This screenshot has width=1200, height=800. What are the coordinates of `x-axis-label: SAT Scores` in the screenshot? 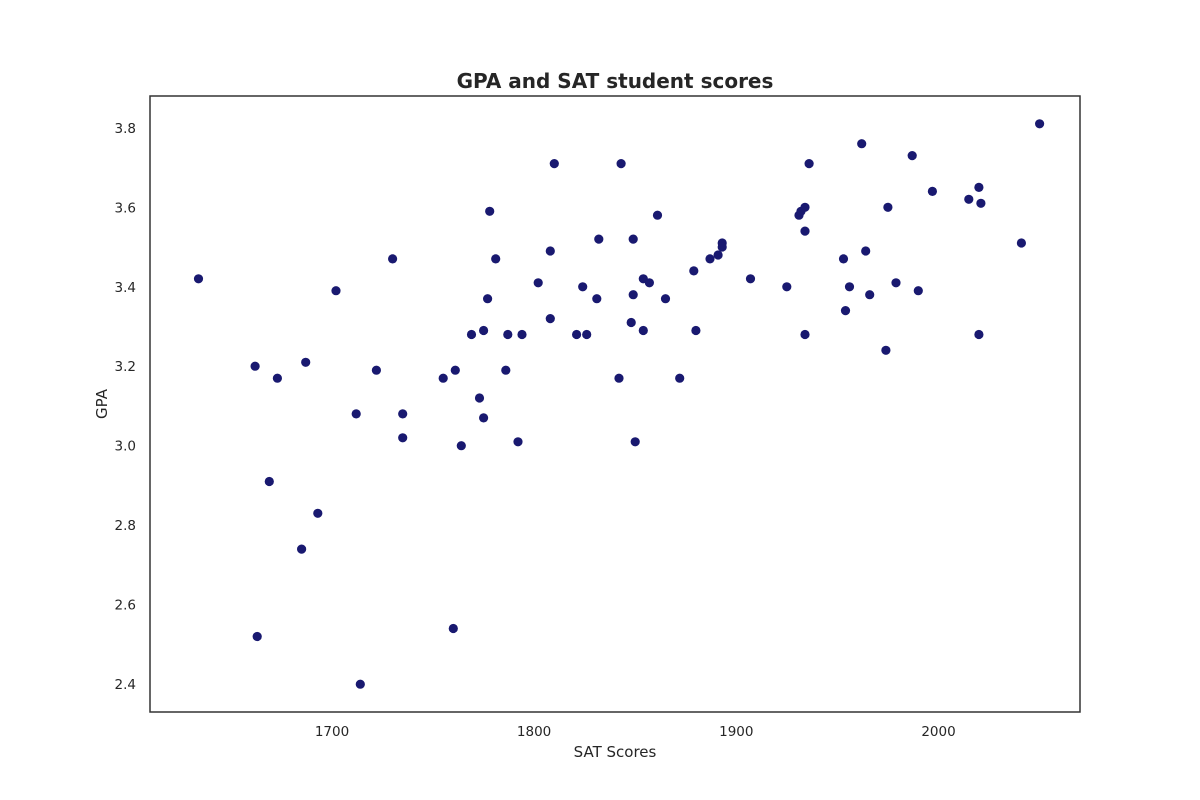 It's located at (615, 752).